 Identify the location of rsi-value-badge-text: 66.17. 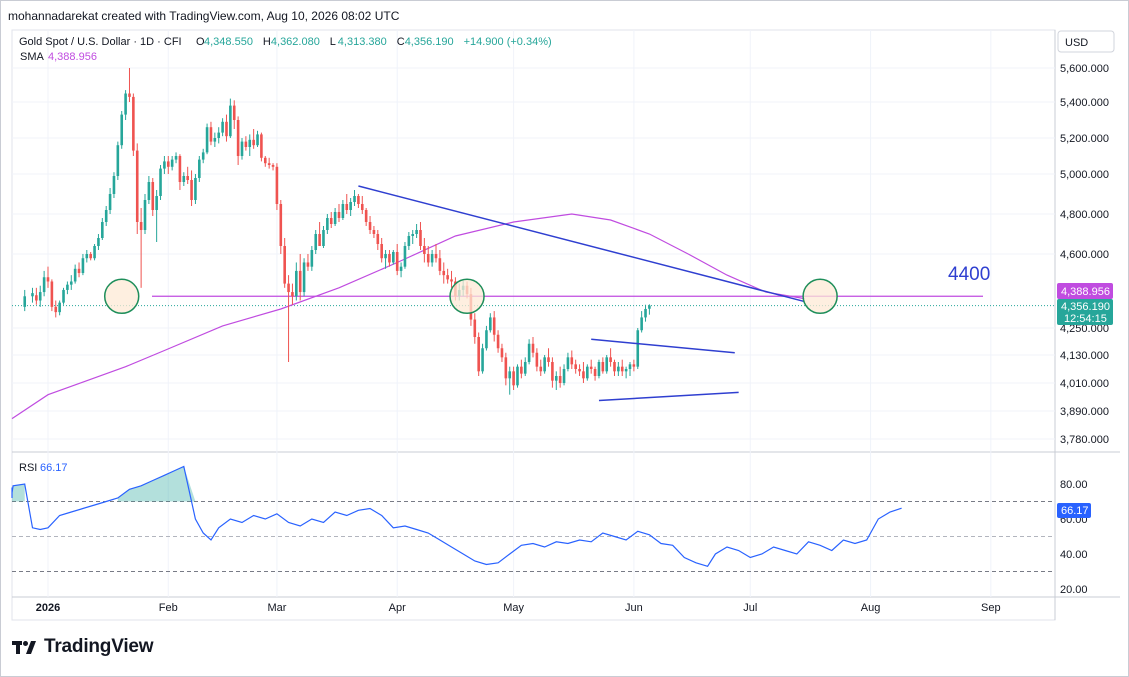
(1075, 511).